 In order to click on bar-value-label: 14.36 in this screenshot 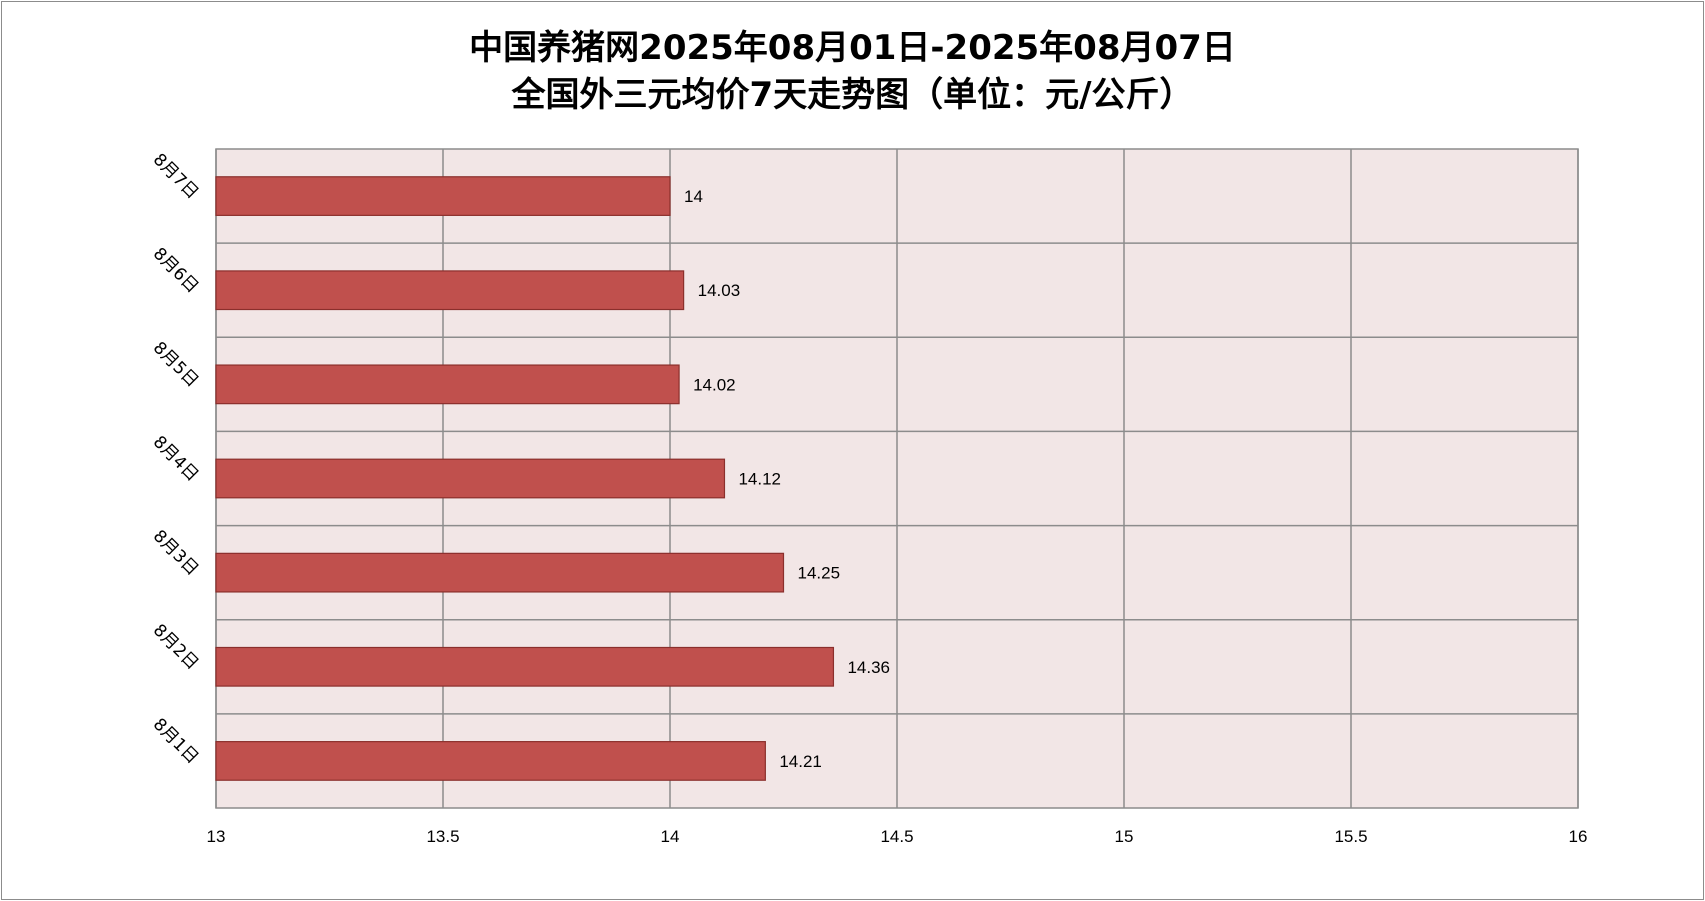, I will do `click(868, 667)`.